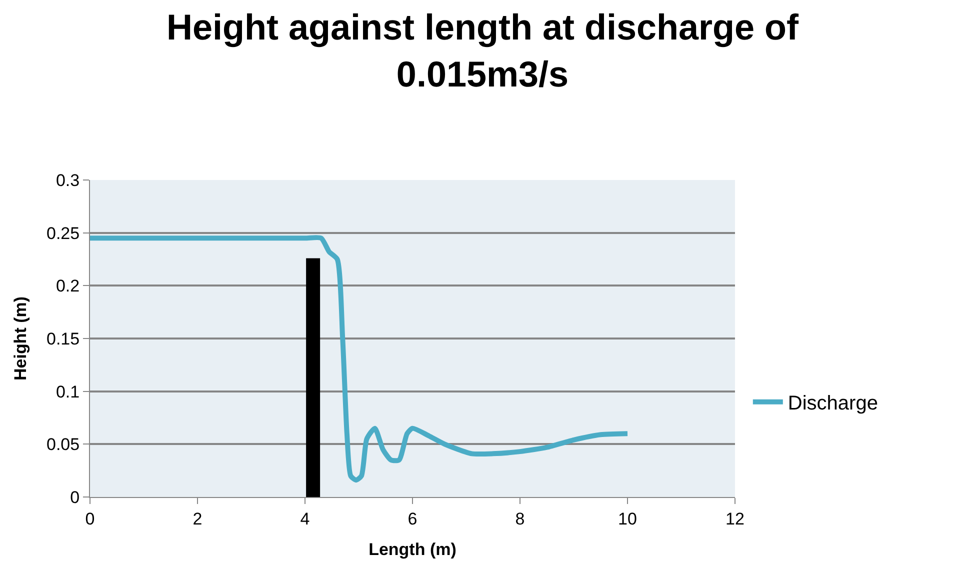 Image resolution: width=965 pixels, height=567 pixels. Describe the element at coordinates (305, 518) in the screenshot. I see `x-tick-label: 4` at that location.